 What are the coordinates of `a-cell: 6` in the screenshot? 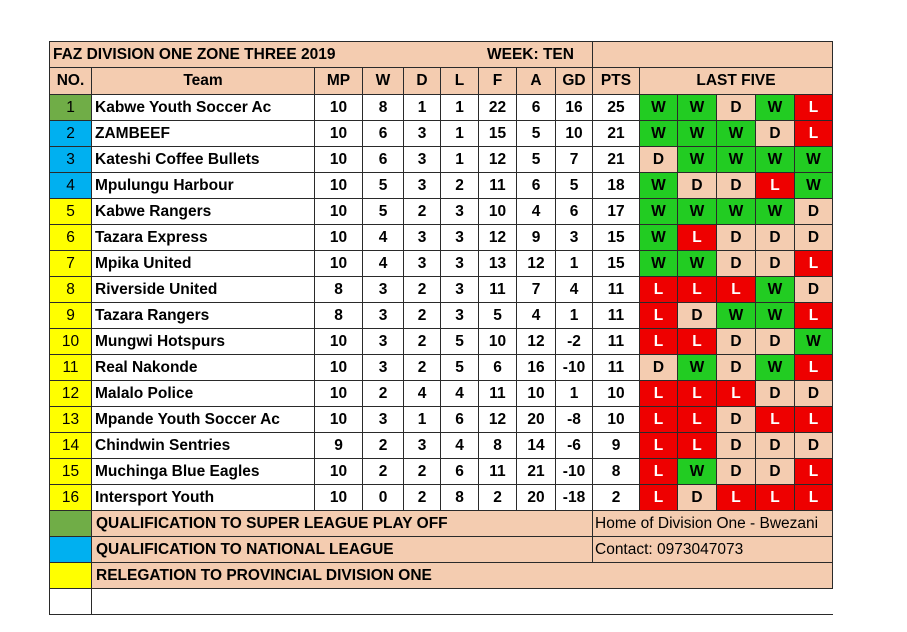 It's located at (536, 107).